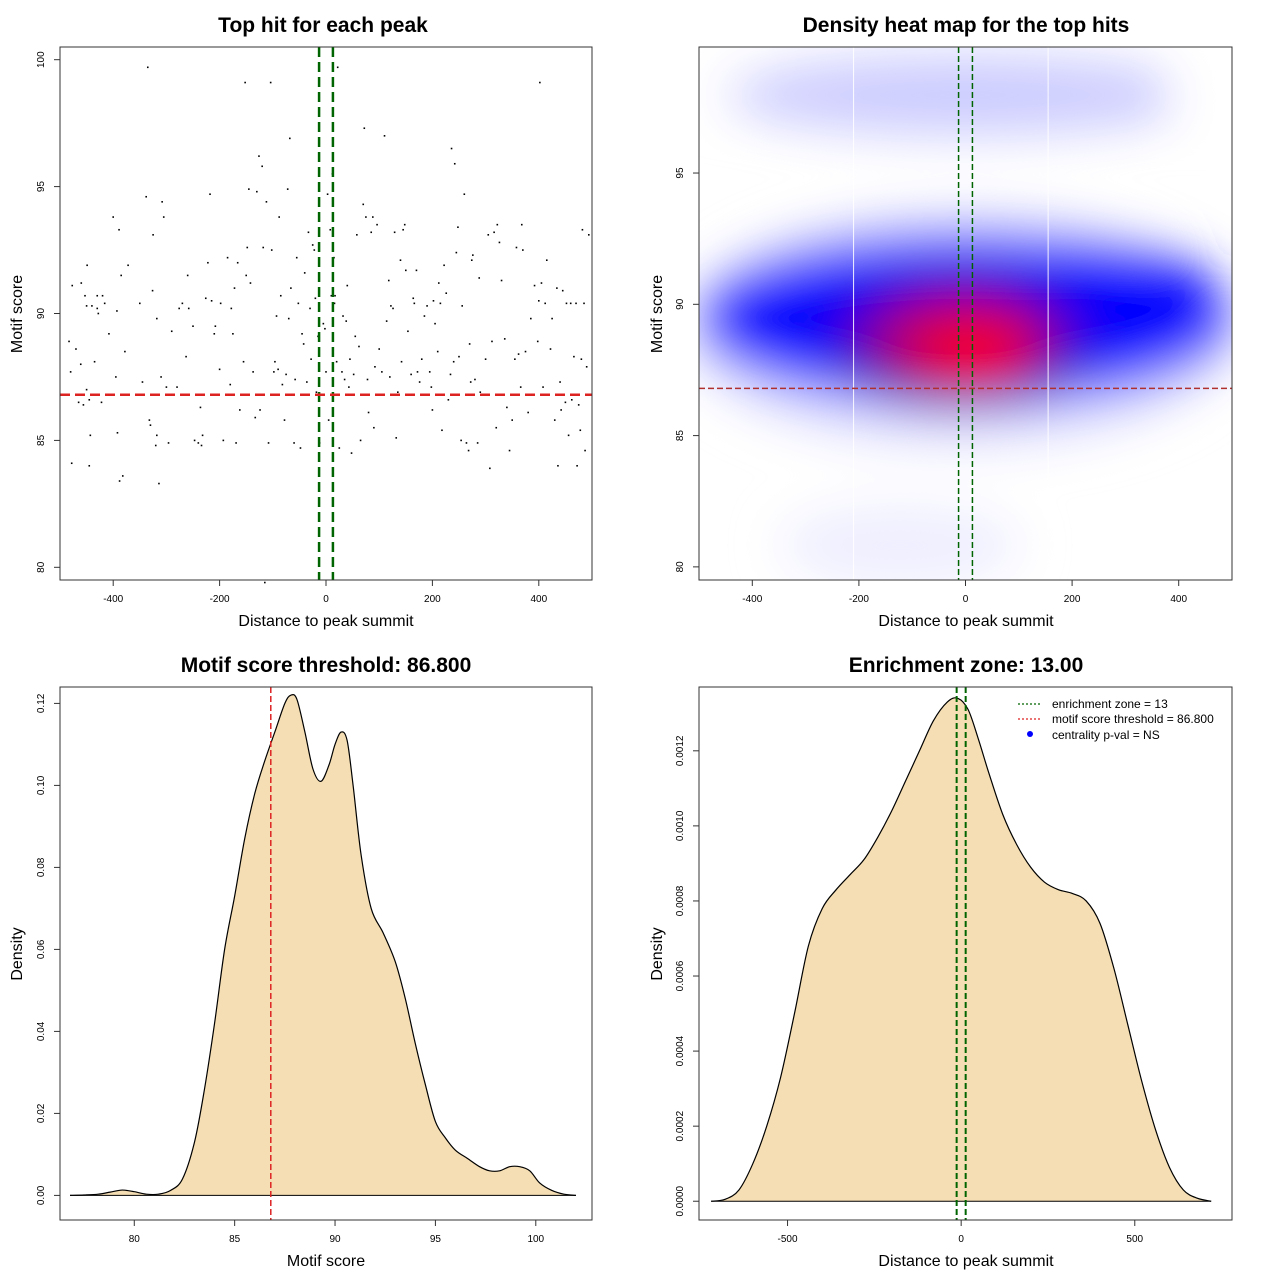 Image resolution: width=1280 pixels, height=1280 pixels. Describe the element at coordinates (113, 599) in the screenshot. I see `x-tick-label: -400` at that location.